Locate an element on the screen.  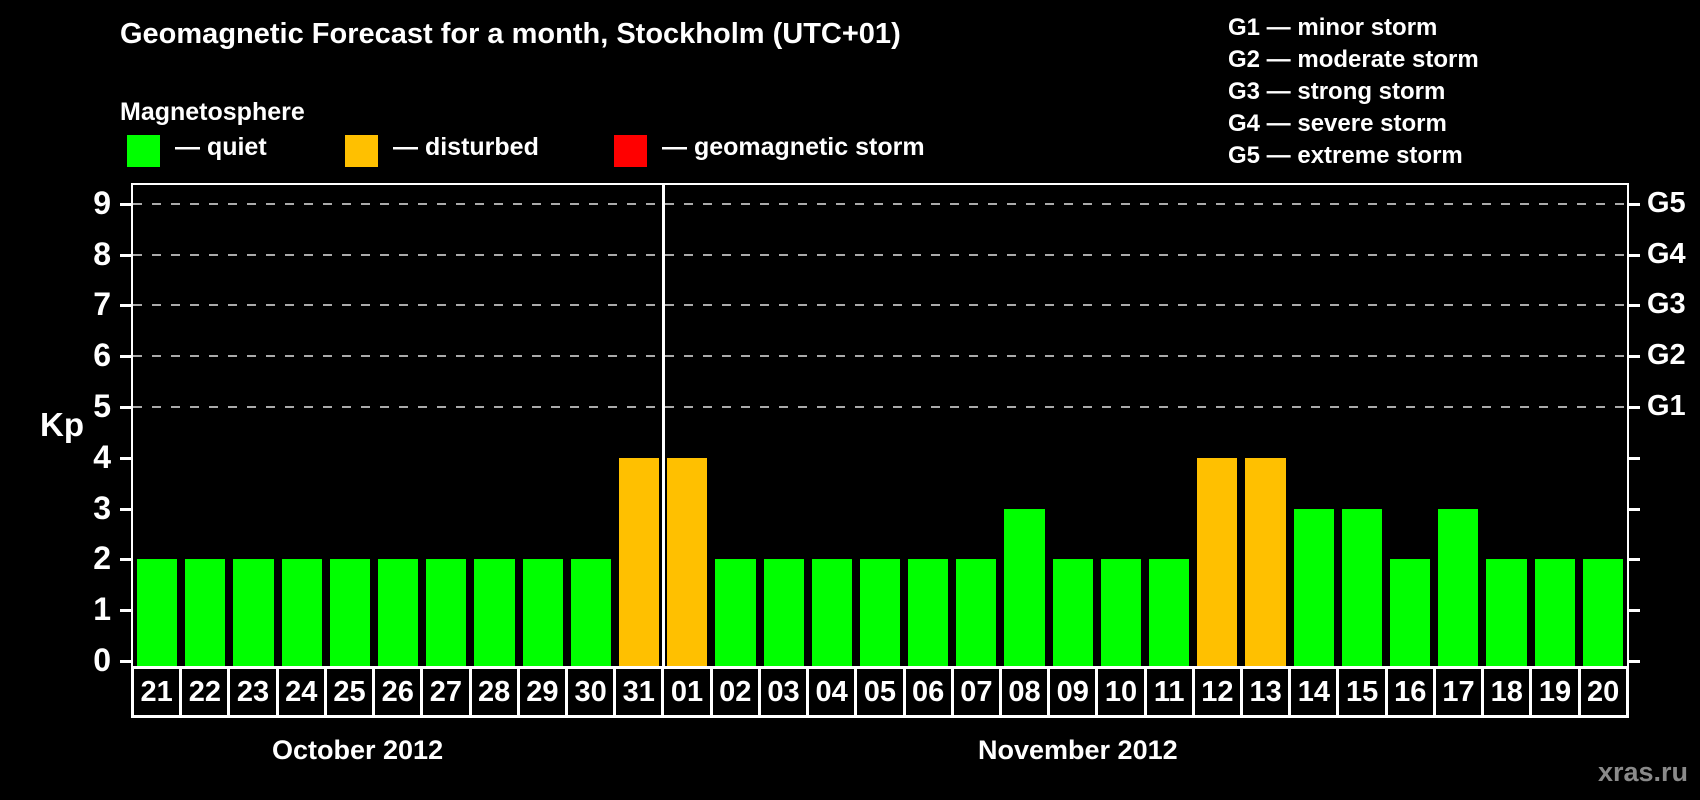
g-legend-line: G5 — extreme storm is located at coordinates (1345, 155).